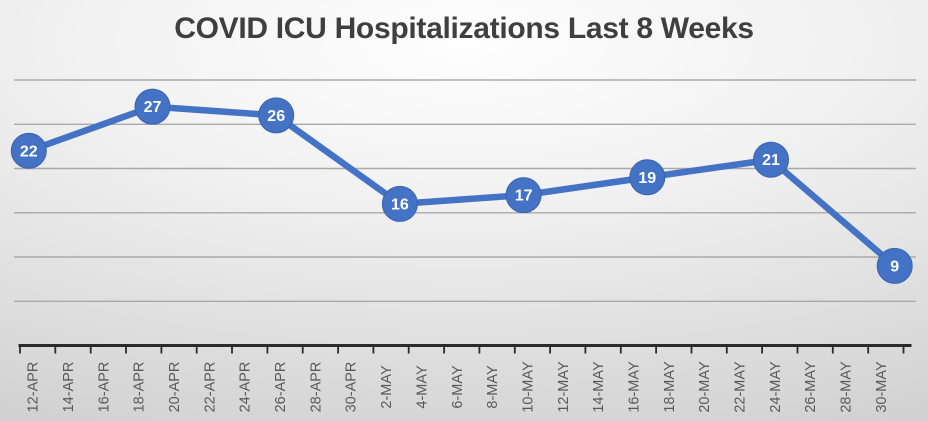 Image resolution: width=928 pixels, height=421 pixels. Describe the element at coordinates (69, 387) in the screenshot. I see `x-axis-tick-label: 14-APR` at that location.